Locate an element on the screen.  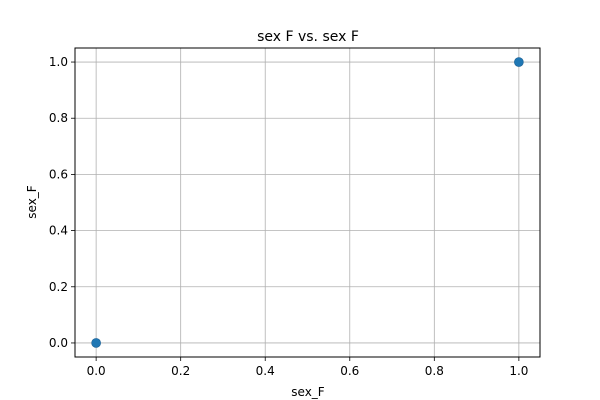
y-tick-label: 0.6 is located at coordinates (58, 174).